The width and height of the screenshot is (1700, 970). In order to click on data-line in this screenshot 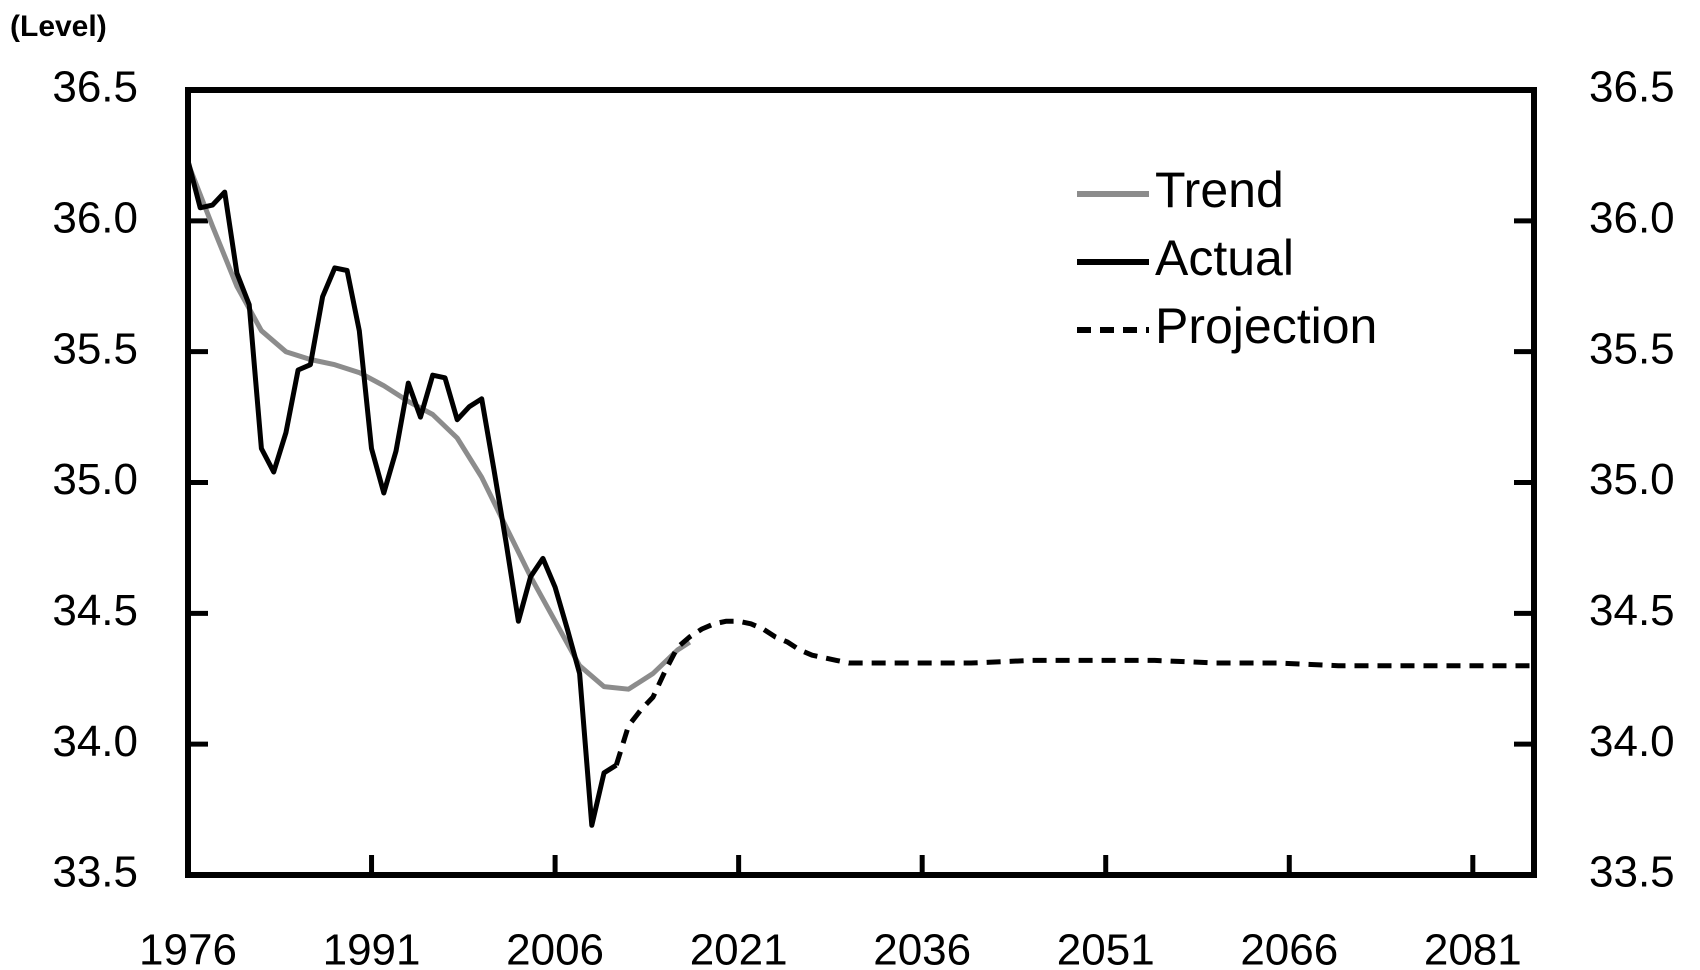, I will do `click(1073, 692)`.